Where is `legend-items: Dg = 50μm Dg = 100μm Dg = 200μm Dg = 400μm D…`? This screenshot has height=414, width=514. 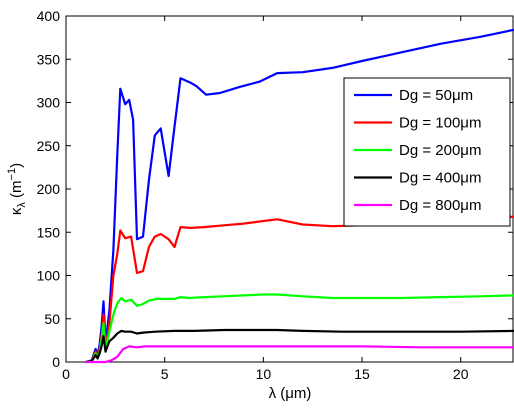
legend-items: Dg = 50μm Dg = 100μm Dg = 200μm Dg = 400μm D… is located at coordinates (417, 150).